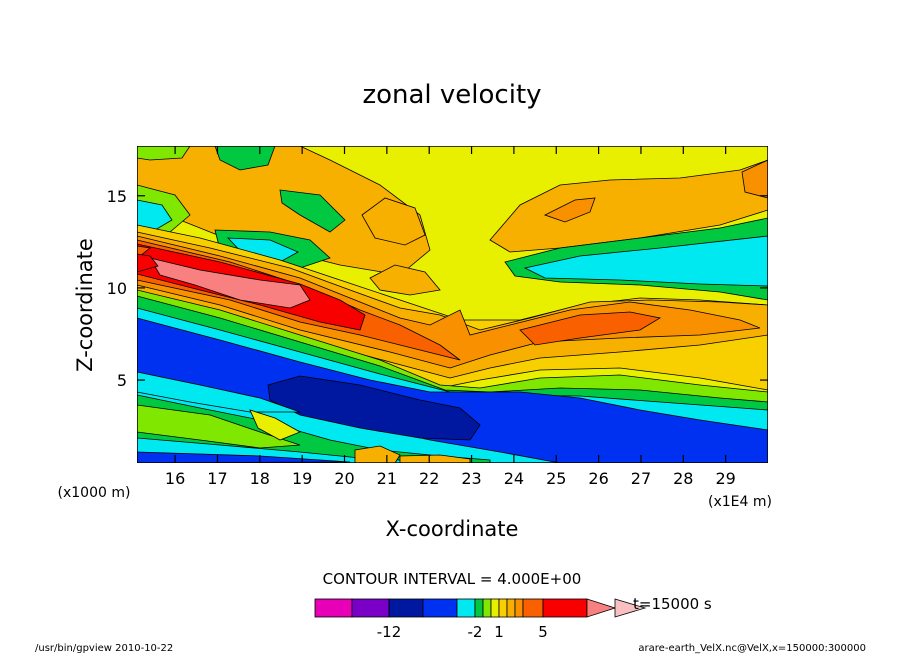 This screenshot has height=654, width=904. Describe the element at coordinates (452, 529) in the screenshot. I see `x-axis-label: X-coordinate` at that location.